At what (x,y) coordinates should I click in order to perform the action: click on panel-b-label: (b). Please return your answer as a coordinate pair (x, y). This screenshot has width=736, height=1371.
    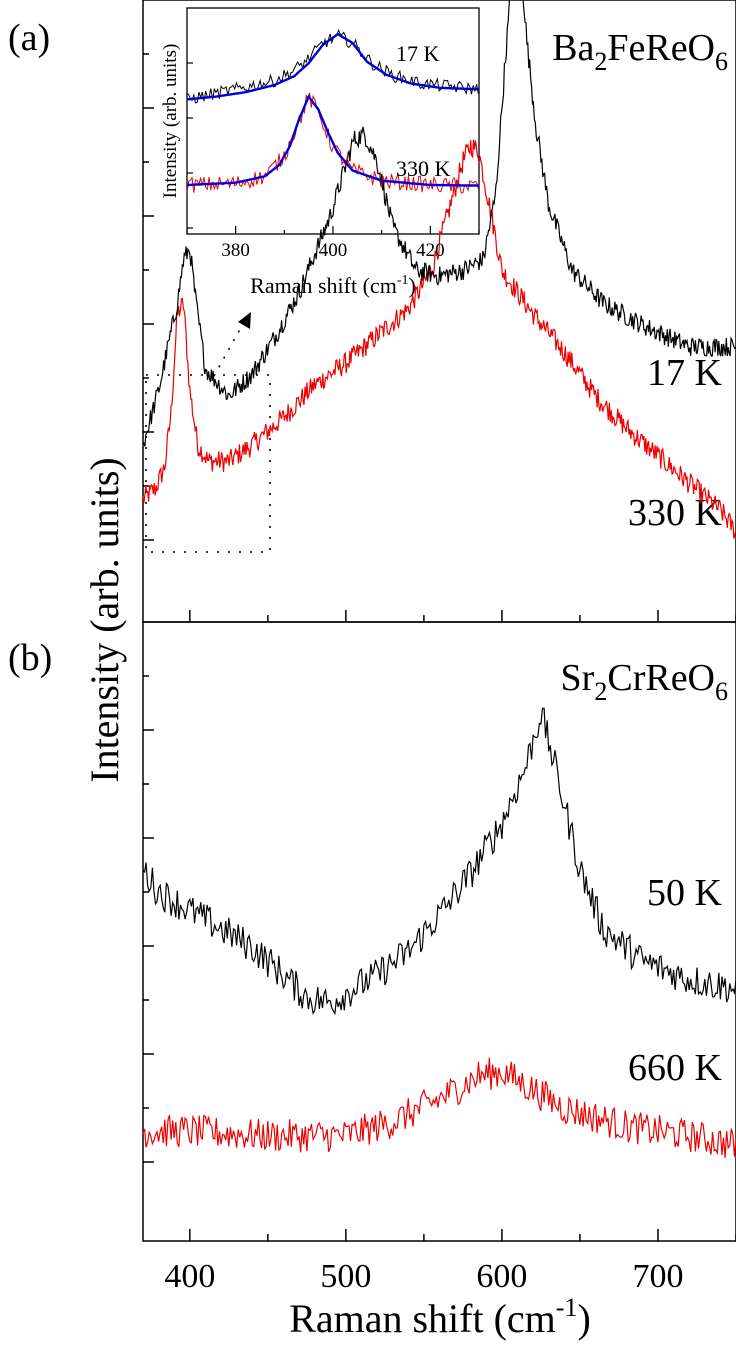
    Looking at the image, I should click on (30, 658).